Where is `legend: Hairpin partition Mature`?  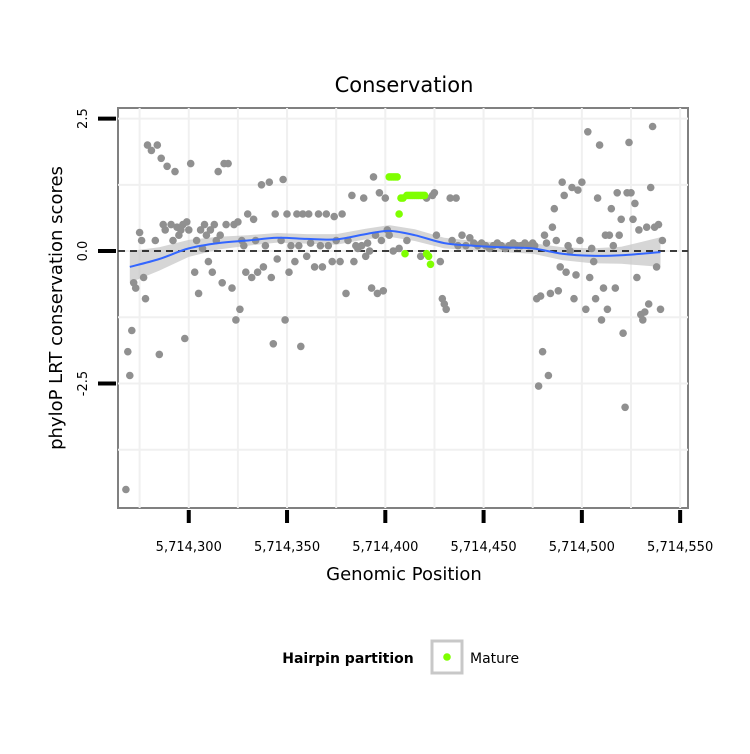 legend: Hairpin partition Mature is located at coordinates (400, 657).